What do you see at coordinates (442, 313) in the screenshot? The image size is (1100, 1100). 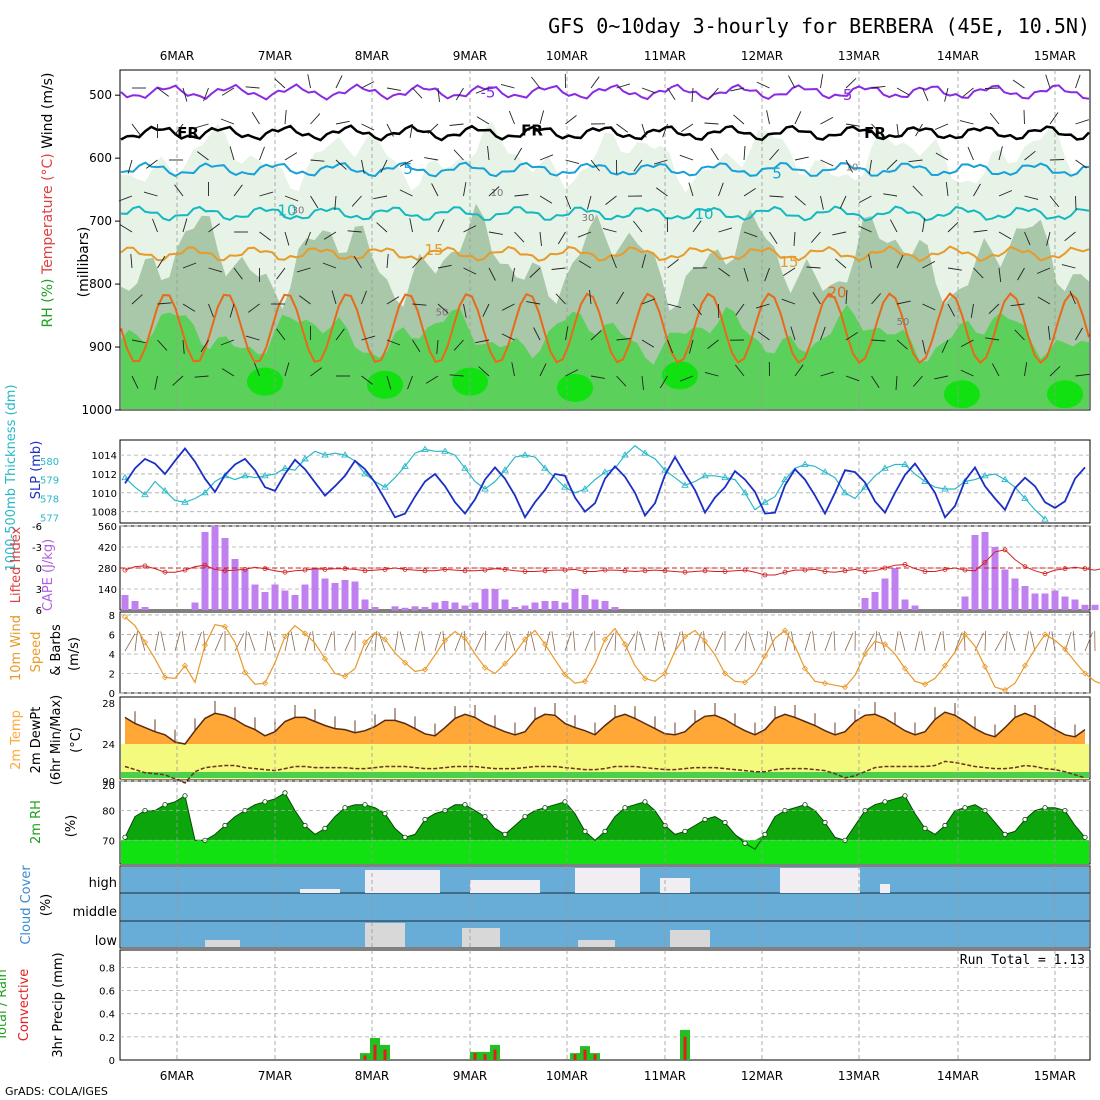 I see `rh-contour-label: 50` at bounding box center [442, 313].